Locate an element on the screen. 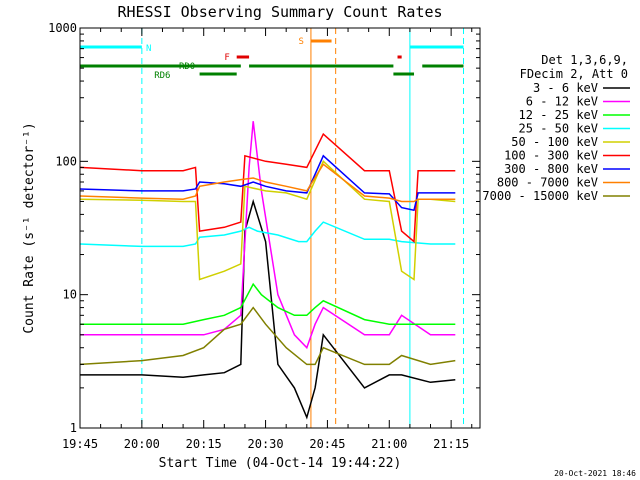  flag-label-rd6: RD6 is located at coordinates (162, 76).